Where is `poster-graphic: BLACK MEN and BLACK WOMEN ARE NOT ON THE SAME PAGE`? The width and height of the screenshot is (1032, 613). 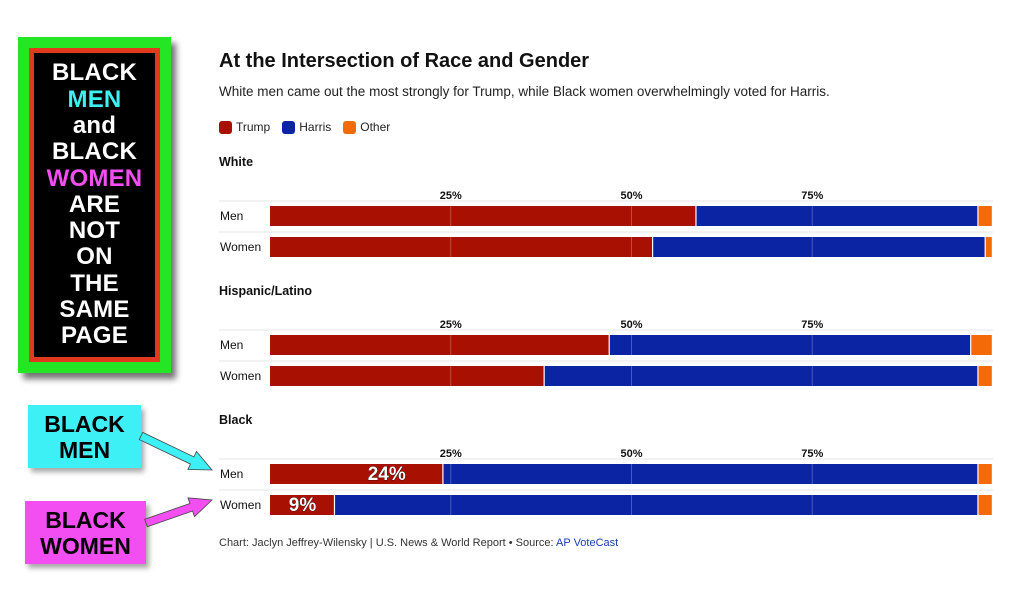
poster-graphic: BLACK MEN and BLACK WOMEN ARE NOT ON THE SAME PAGE is located at coordinates (94, 205).